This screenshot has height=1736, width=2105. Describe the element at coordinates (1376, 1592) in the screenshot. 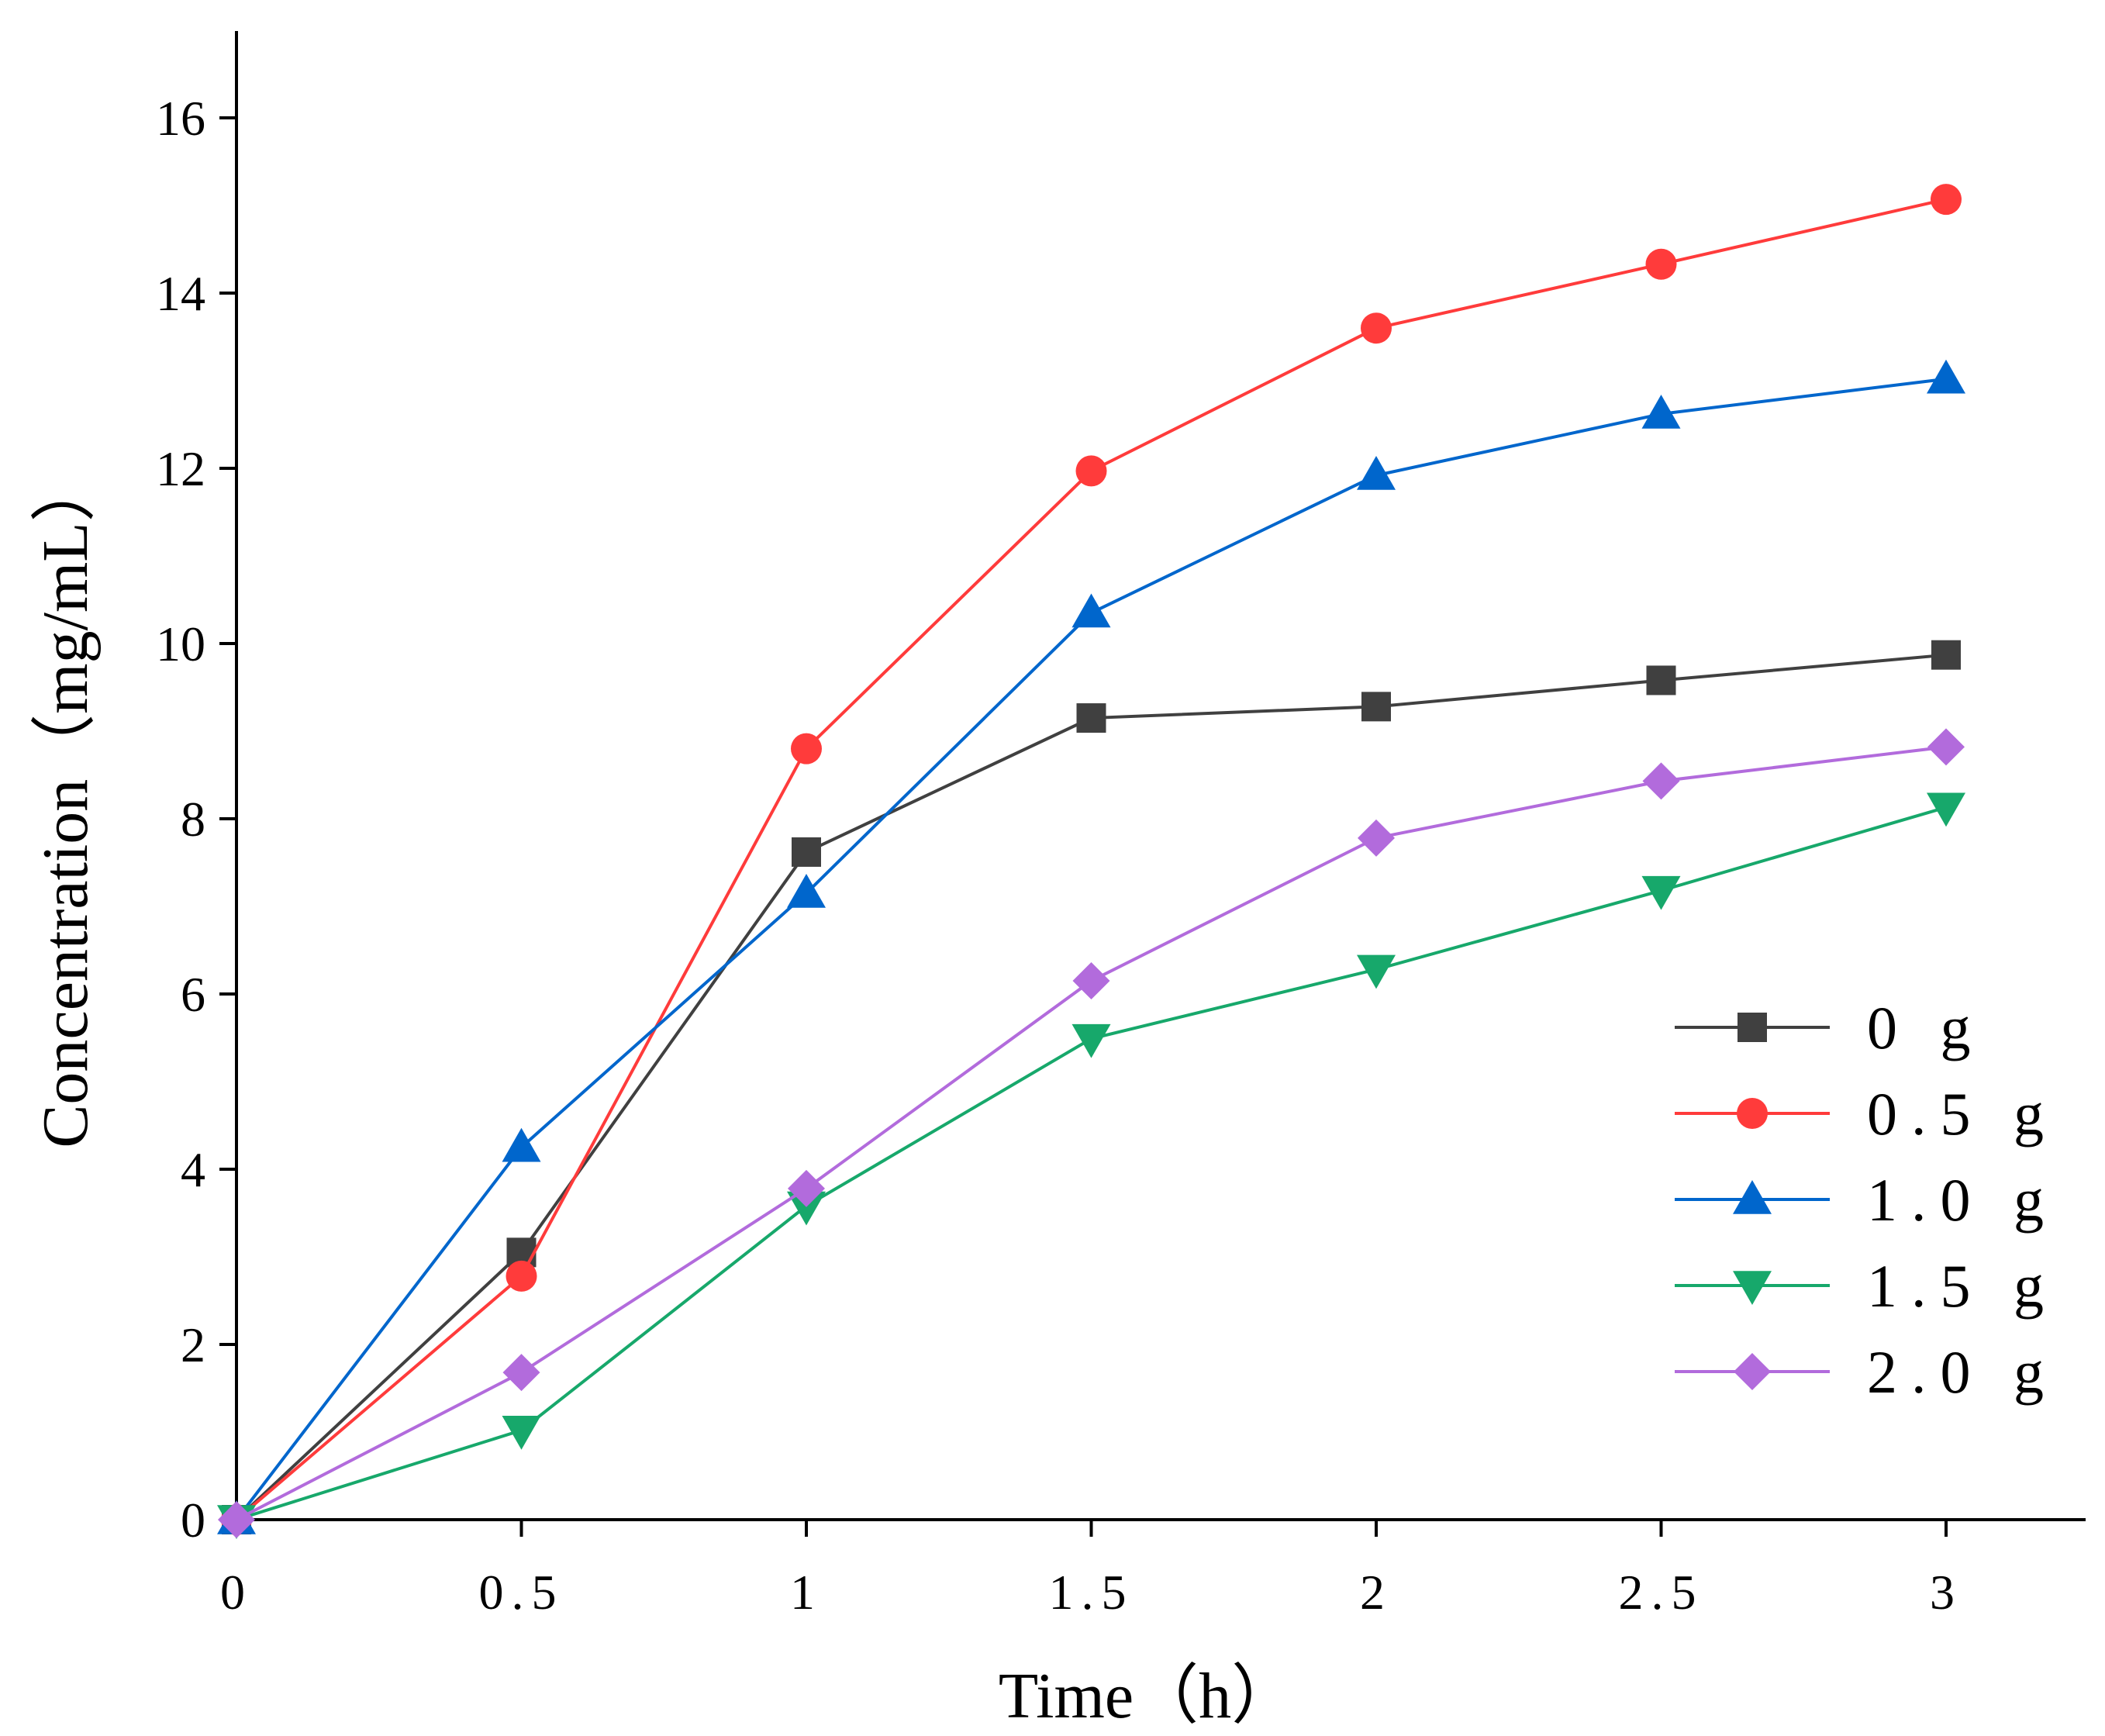

I see `x-tick-label: 2` at that location.